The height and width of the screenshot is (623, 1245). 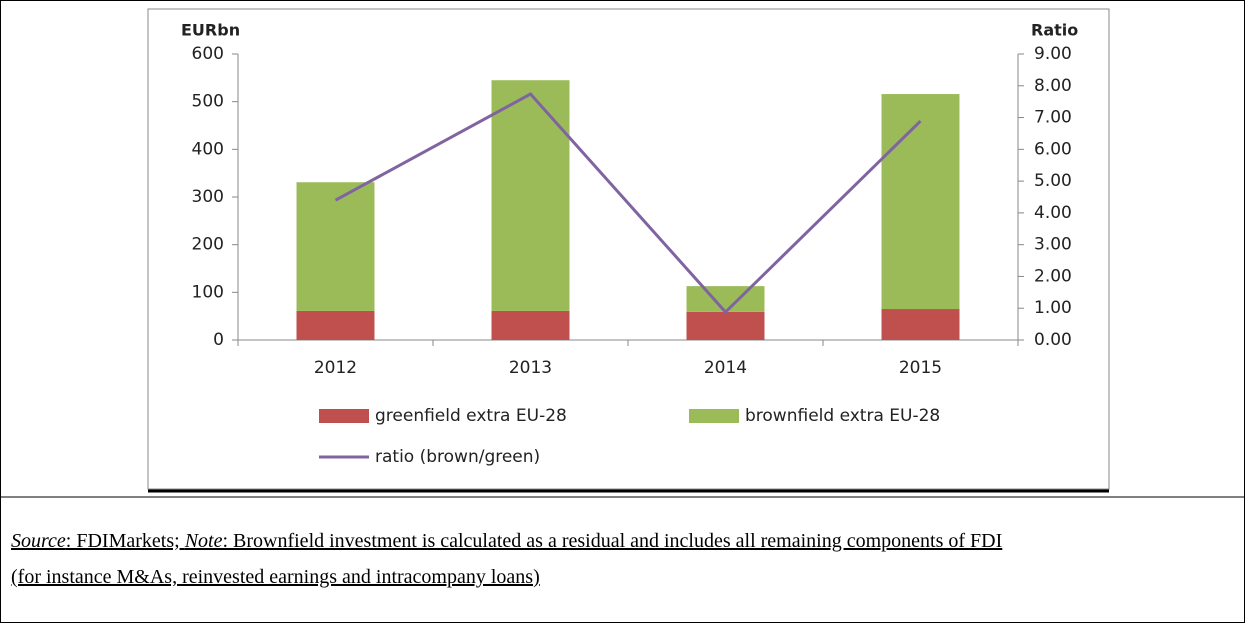 I want to click on y2-tick-label: 9.00, so click(x=1053, y=54).